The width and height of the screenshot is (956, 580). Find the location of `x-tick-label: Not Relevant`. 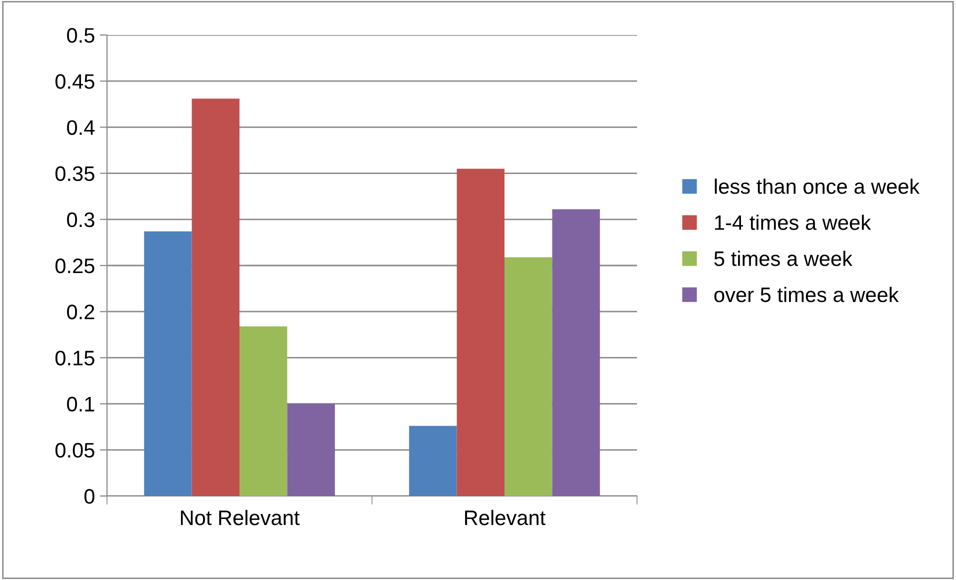

x-tick-label: Not Relevant is located at coordinates (240, 518).